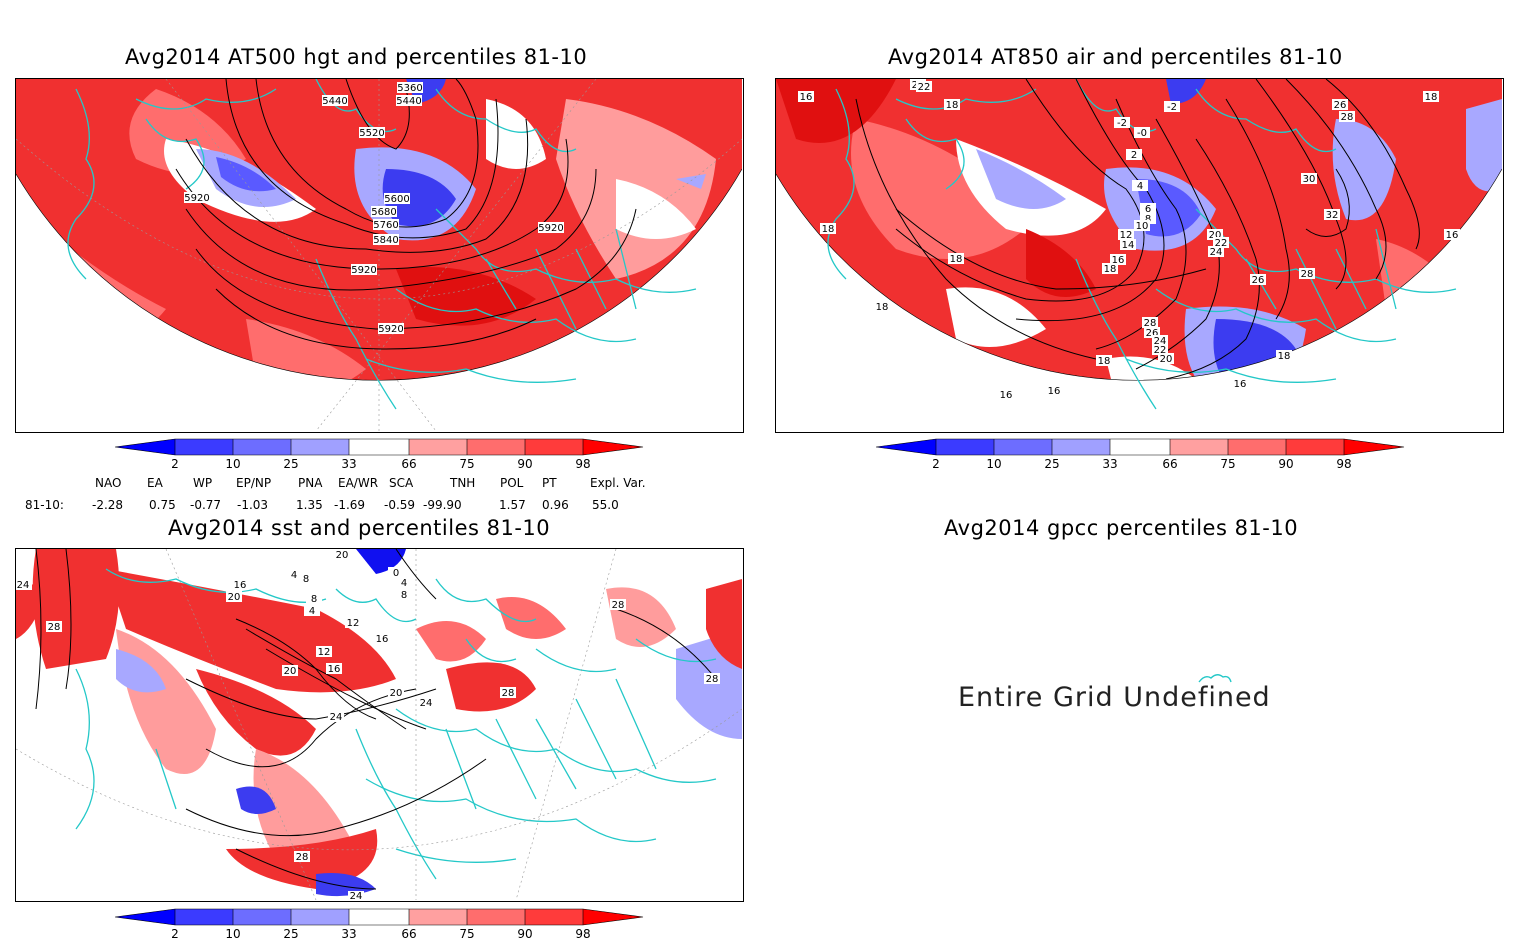  Describe the element at coordinates (385, 240) in the screenshot. I see `hgt-contour-label: 5840` at that location.